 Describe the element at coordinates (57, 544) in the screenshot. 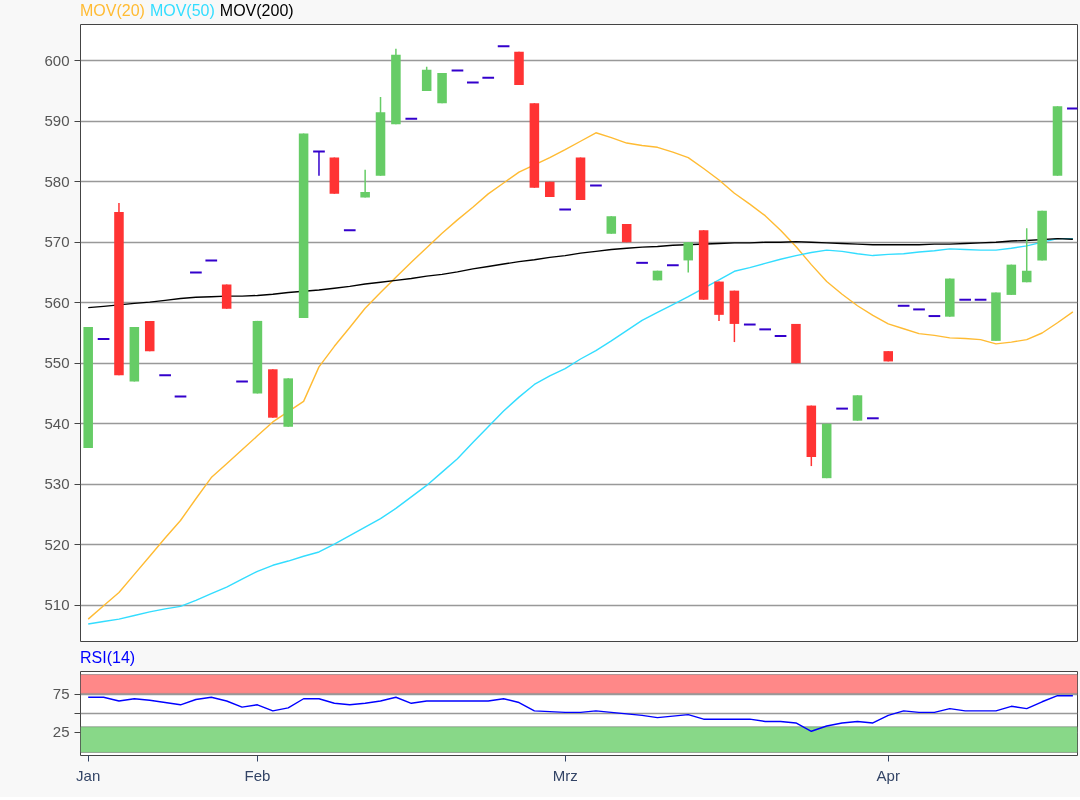

I see `y-tick-label: 520` at that location.